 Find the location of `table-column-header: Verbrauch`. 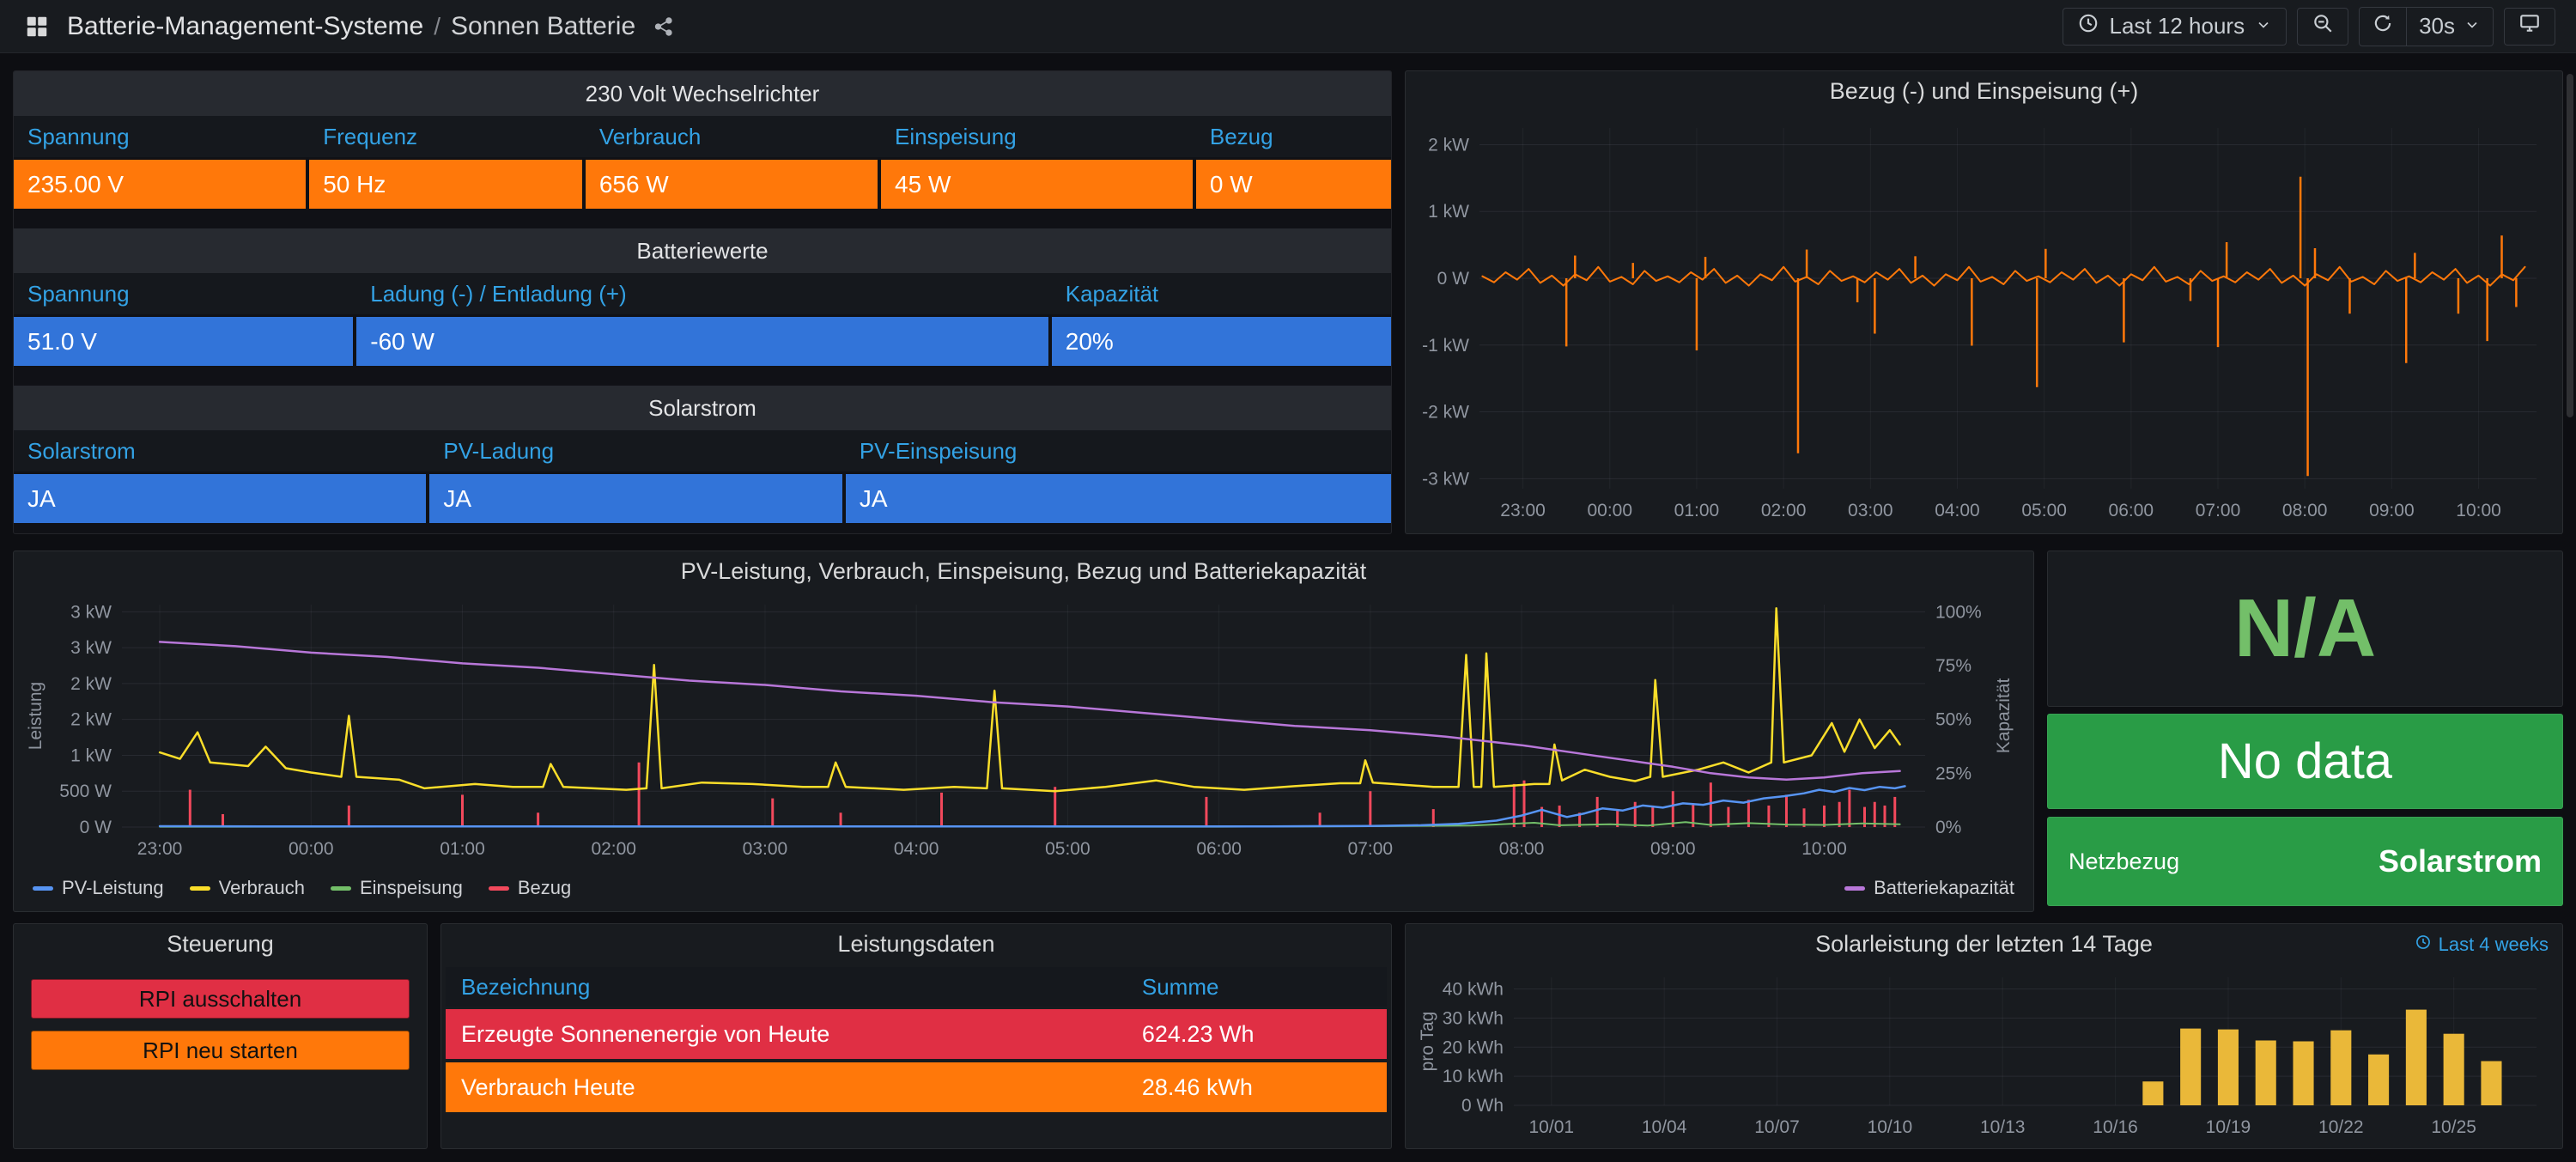

table-column-header: Verbrauch is located at coordinates (650, 136).